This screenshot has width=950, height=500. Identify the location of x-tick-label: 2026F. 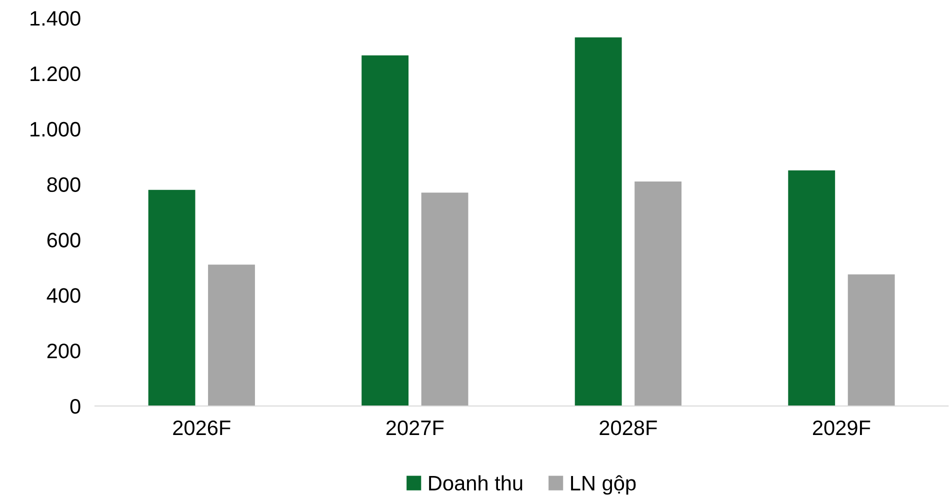
(201, 428).